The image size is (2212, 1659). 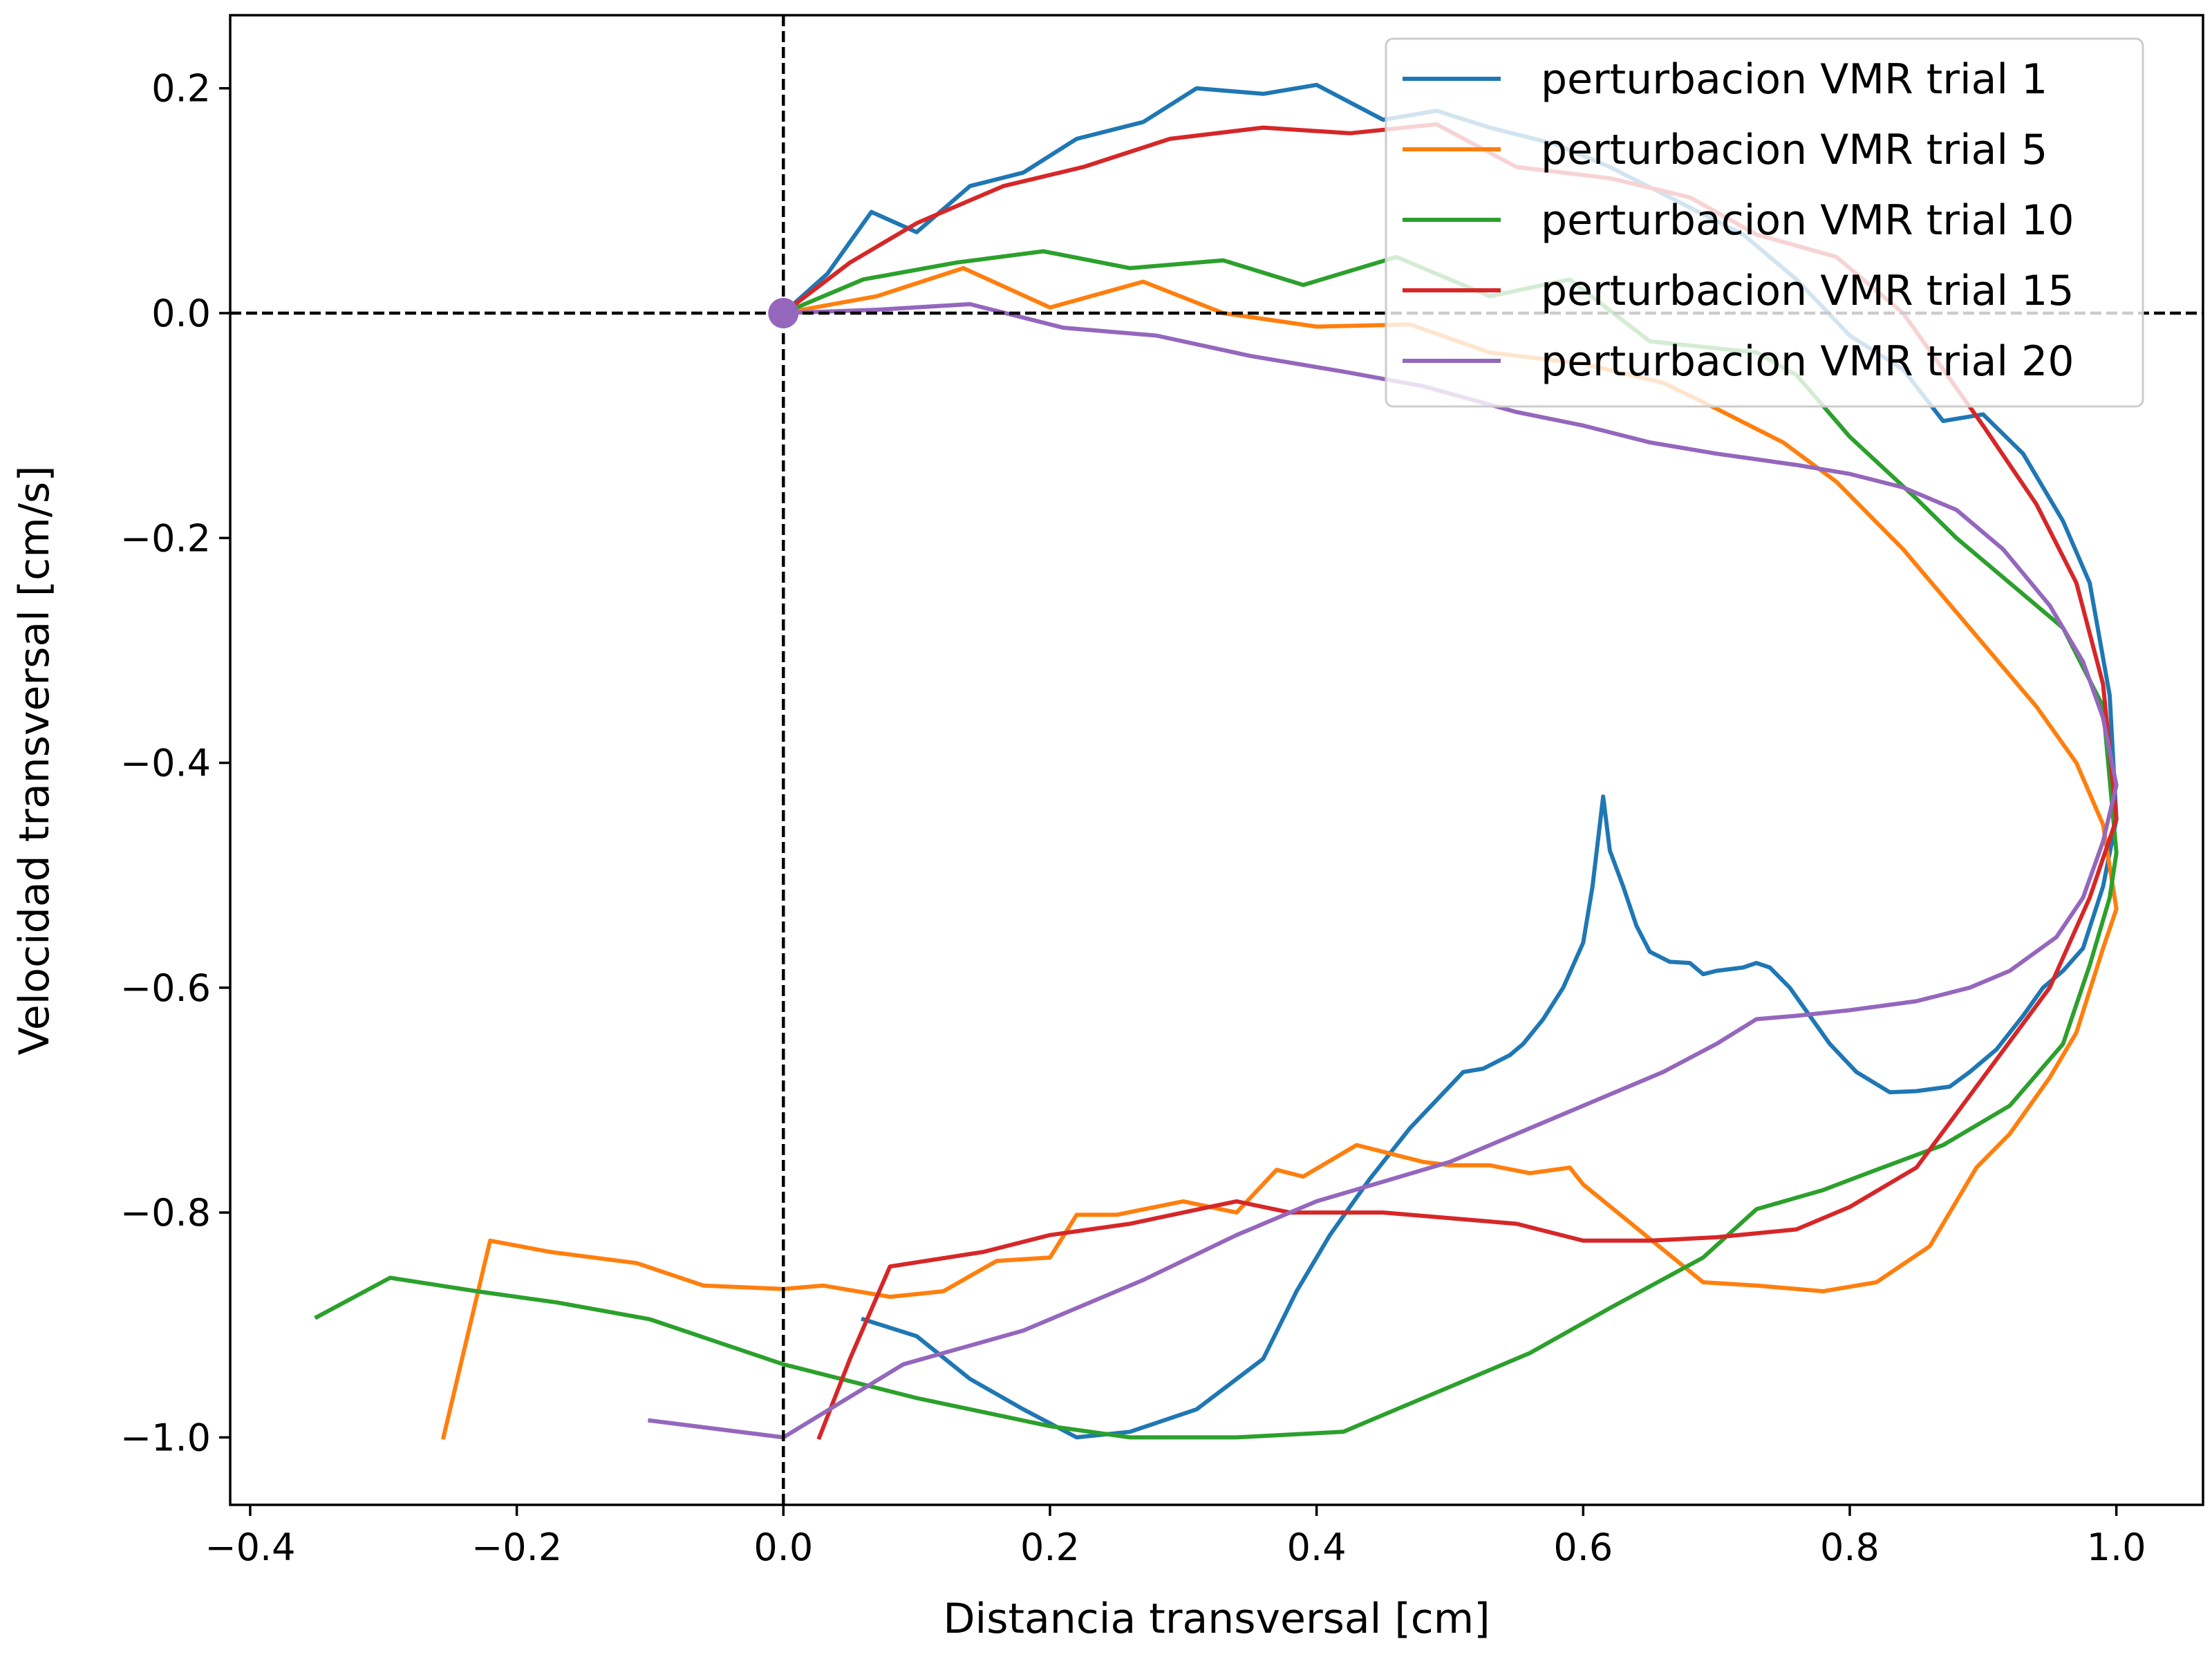 What do you see at coordinates (2116, 1548) in the screenshot?
I see `x-tick-label: 1.0` at bounding box center [2116, 1548].